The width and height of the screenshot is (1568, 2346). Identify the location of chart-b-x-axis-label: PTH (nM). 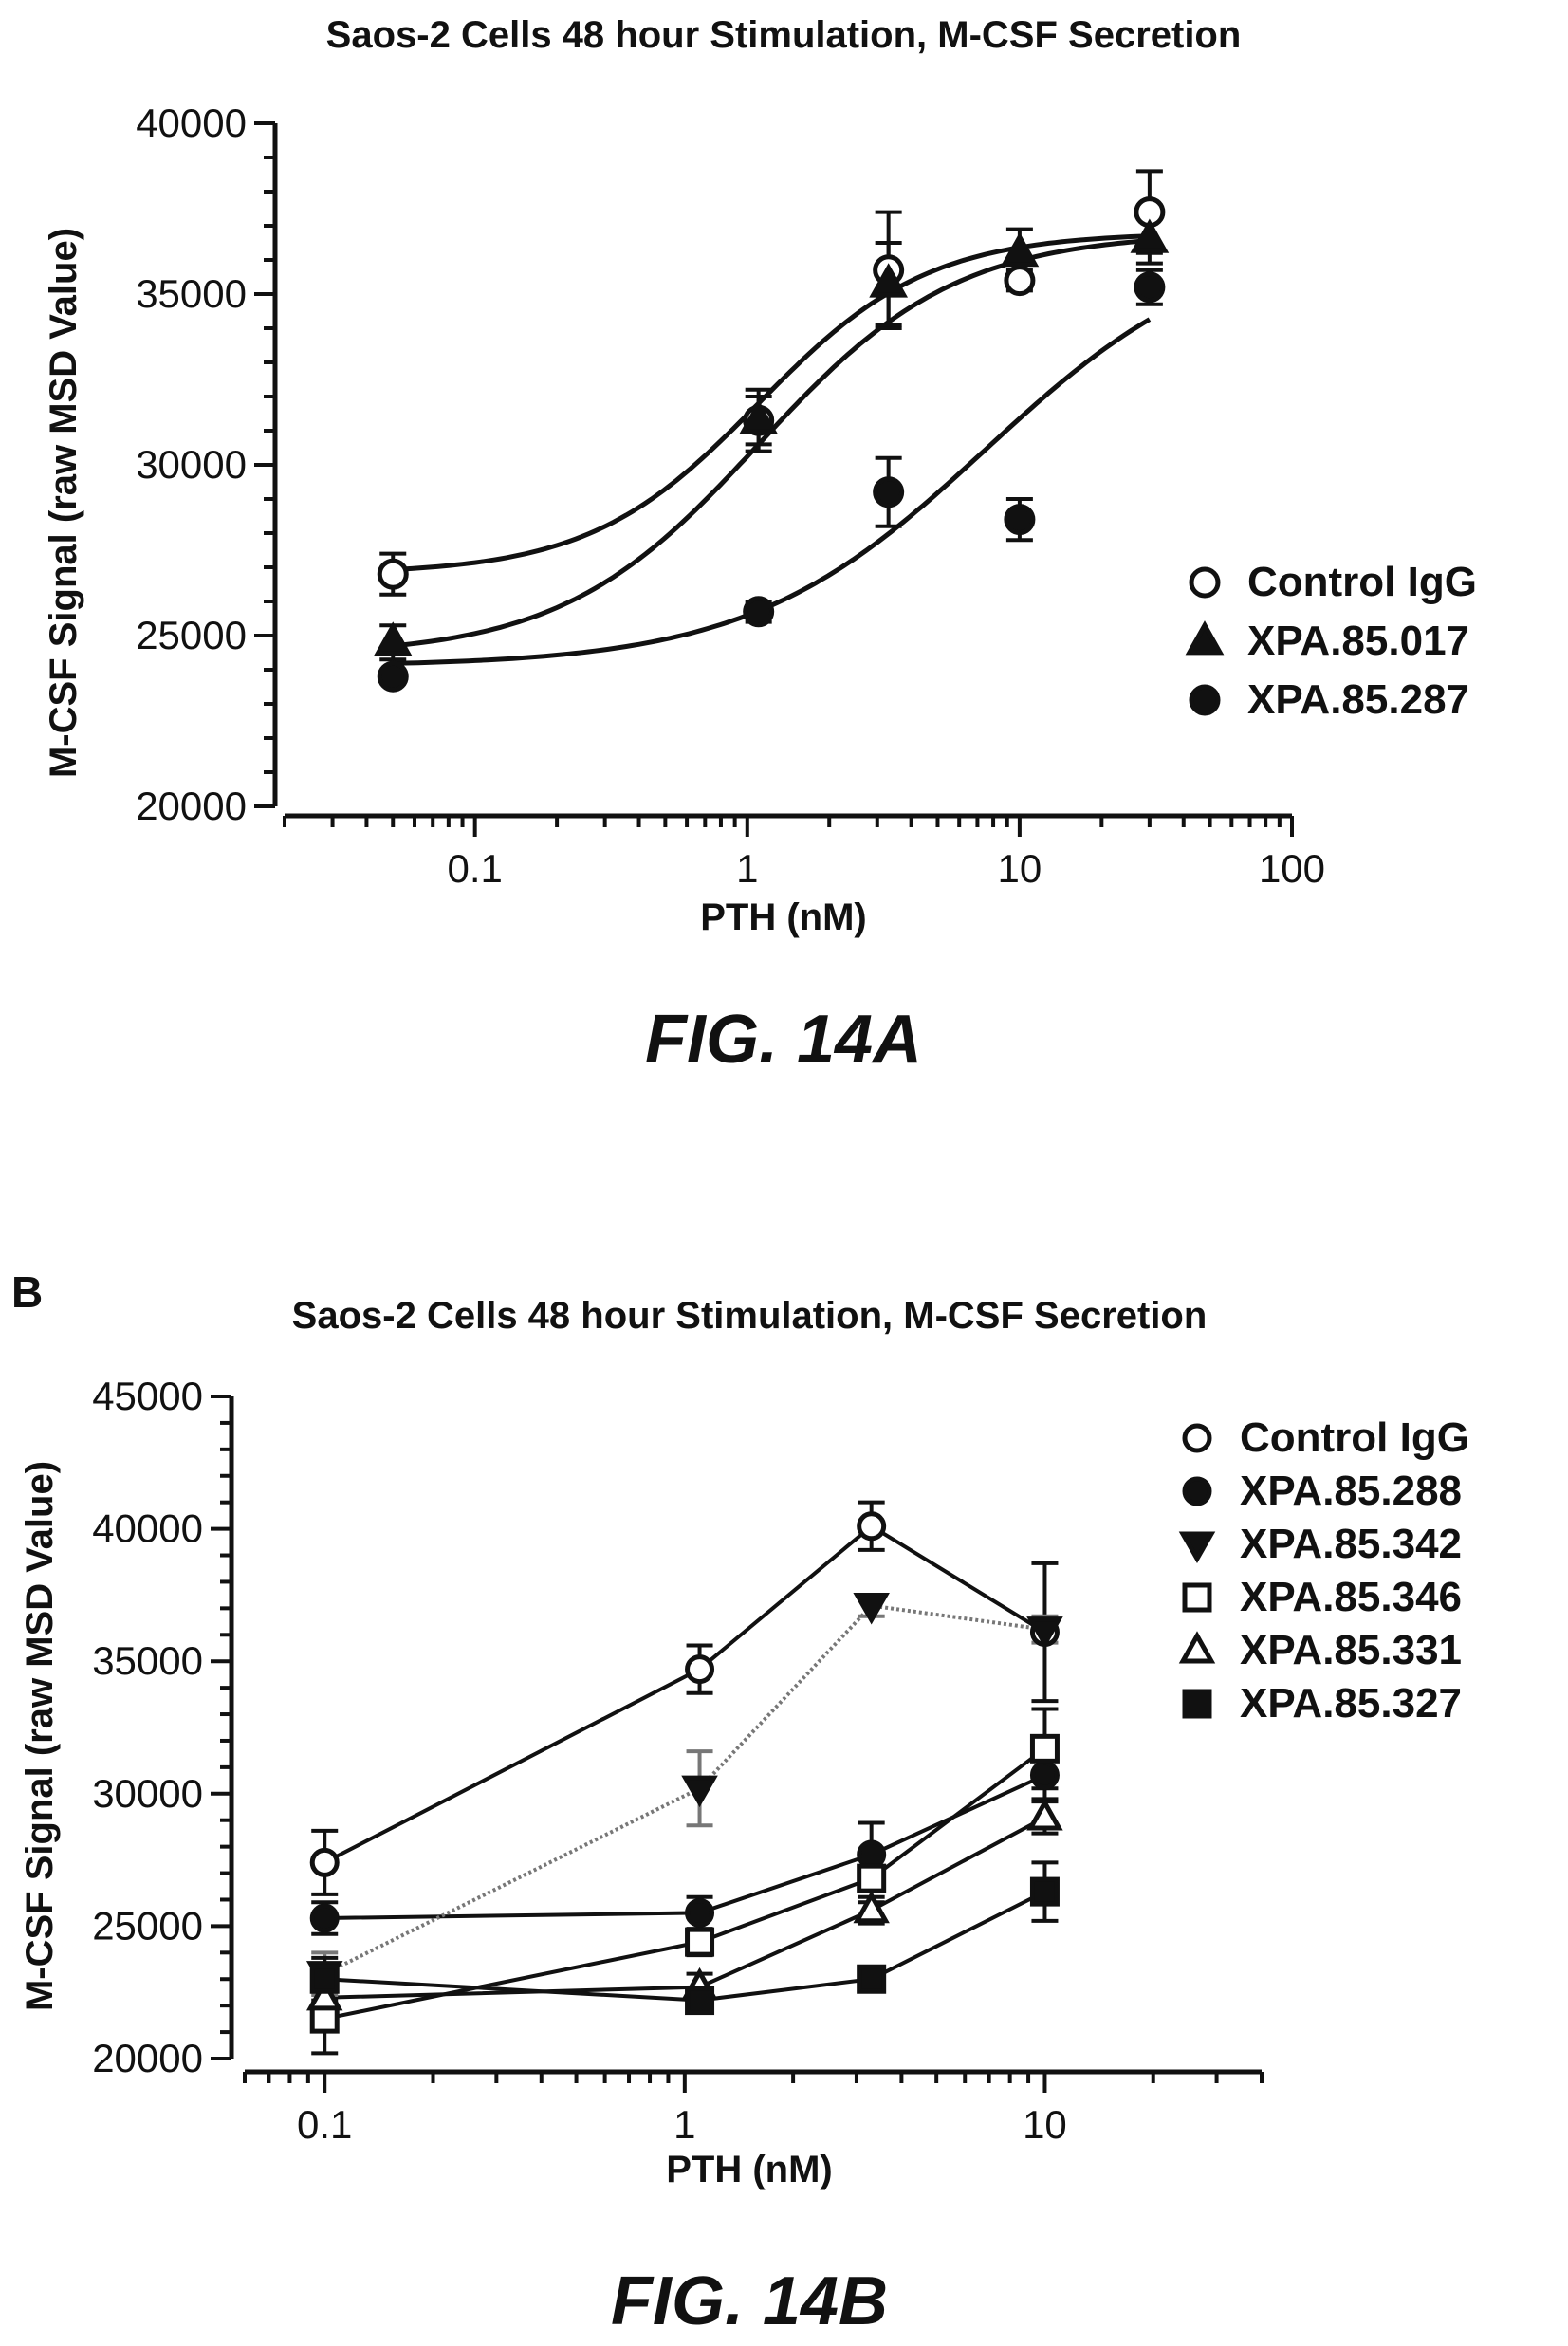
(750, 2169).